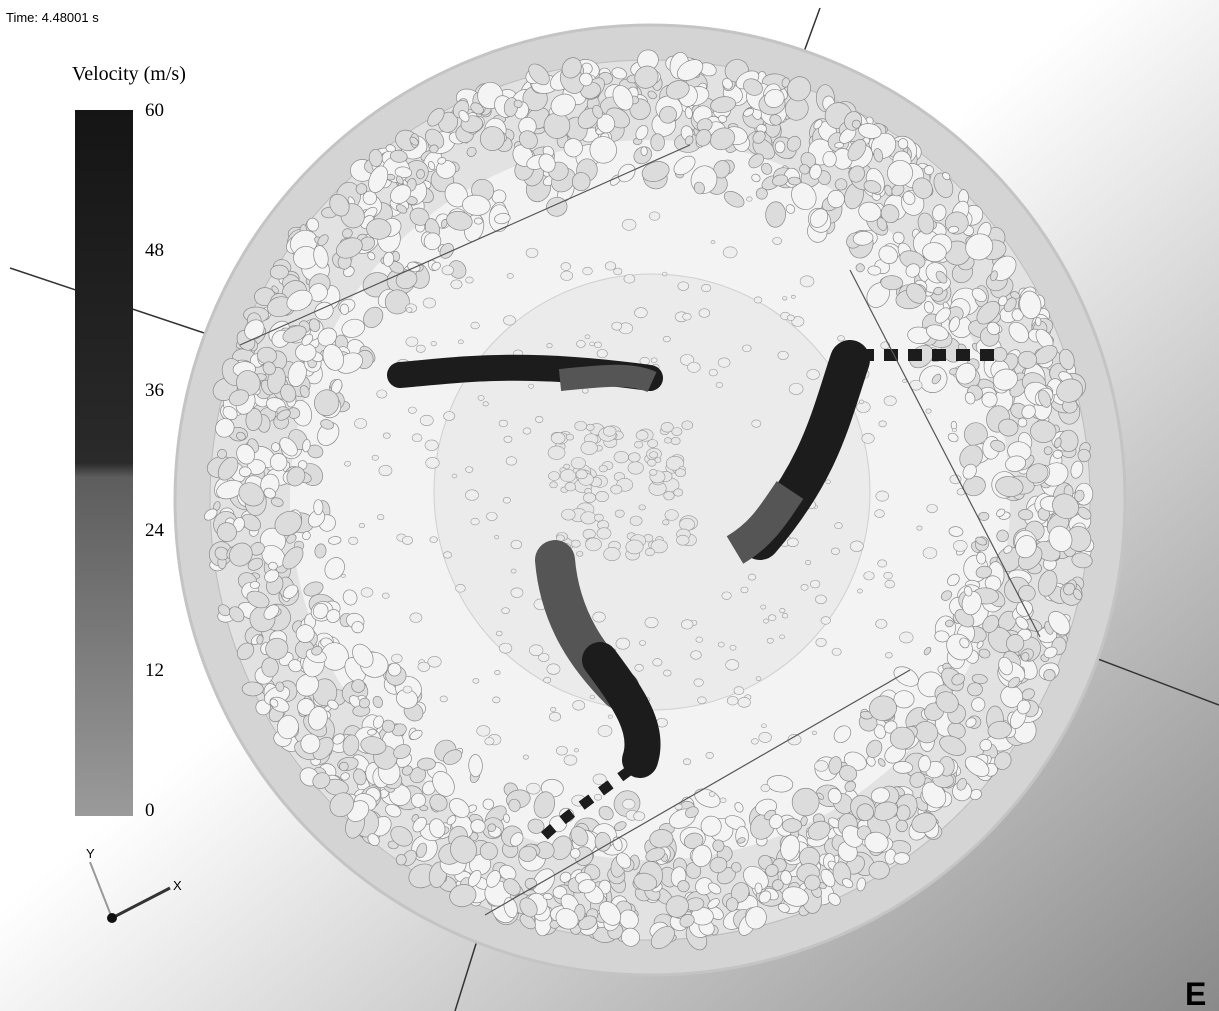 This screenshot has width=1219, height=1011. Describe the element at coordinates (177, 885) in the screenshot. I see `x-axis-label: X` at that location.